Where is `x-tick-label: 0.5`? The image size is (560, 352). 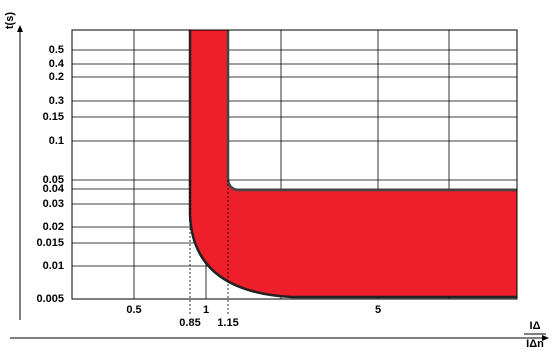
x-tick-label: 0.5 is located at coordinates (133, 310).